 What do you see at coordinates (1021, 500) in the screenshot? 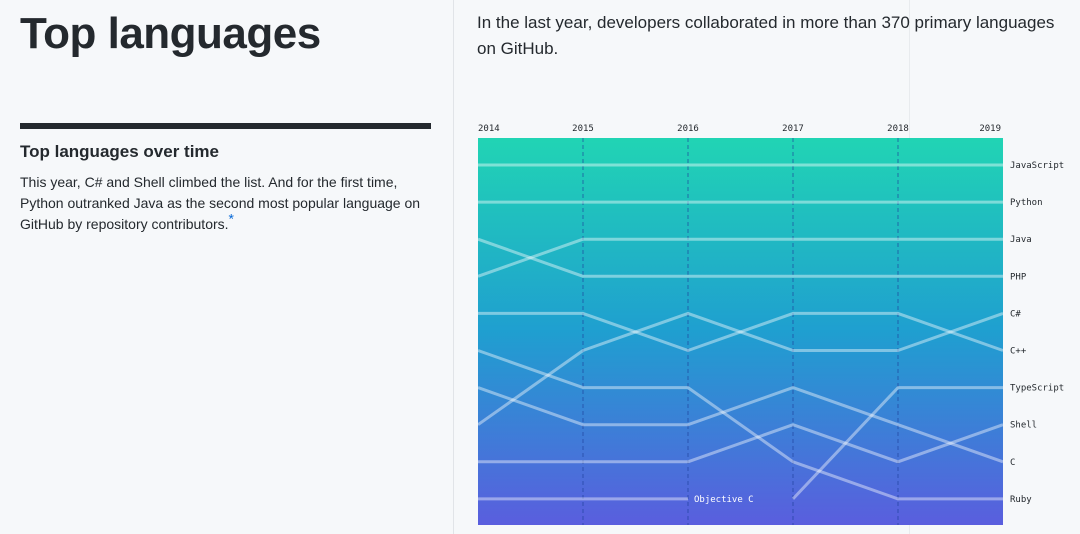
I see `language-label-ruby: Ruby` at bounding box center [1021, 500].